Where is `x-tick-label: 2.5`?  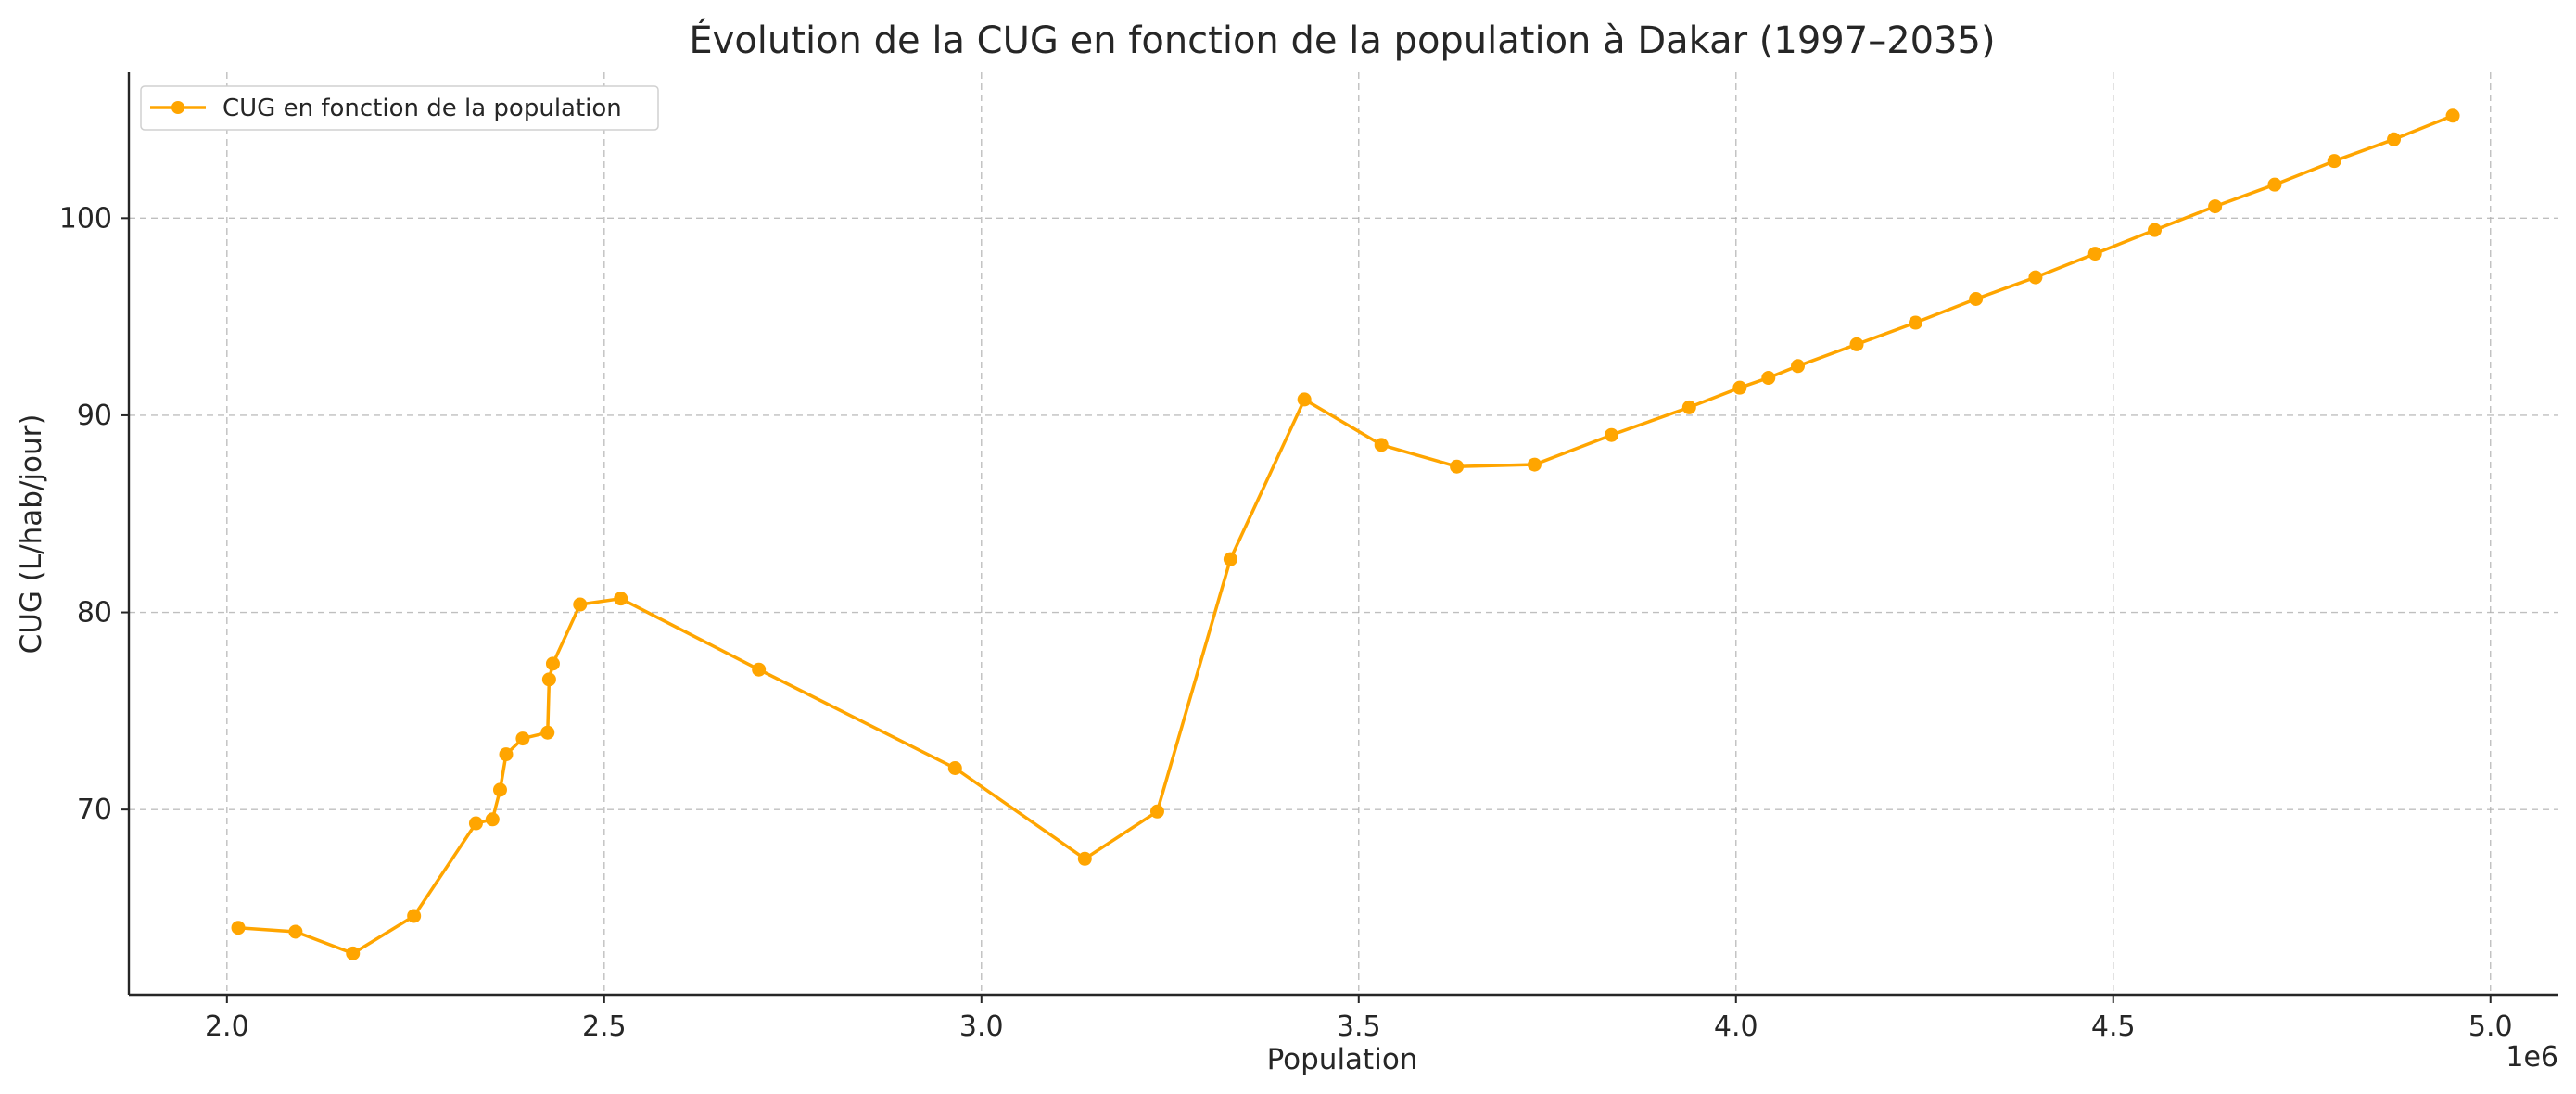
x-tick-label: 2.5 is located at coordinates (604, 1027).